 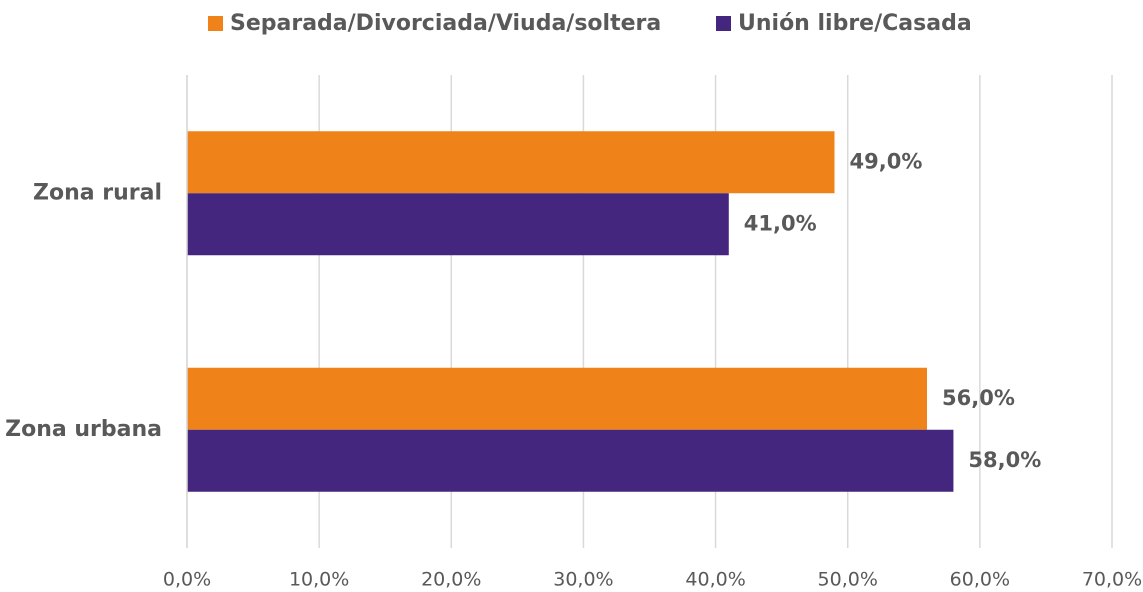 What do you see at coordinates (780, 223) in the screenshot?
I see `value-label: 41,0%` at bounding box center [780, 223].